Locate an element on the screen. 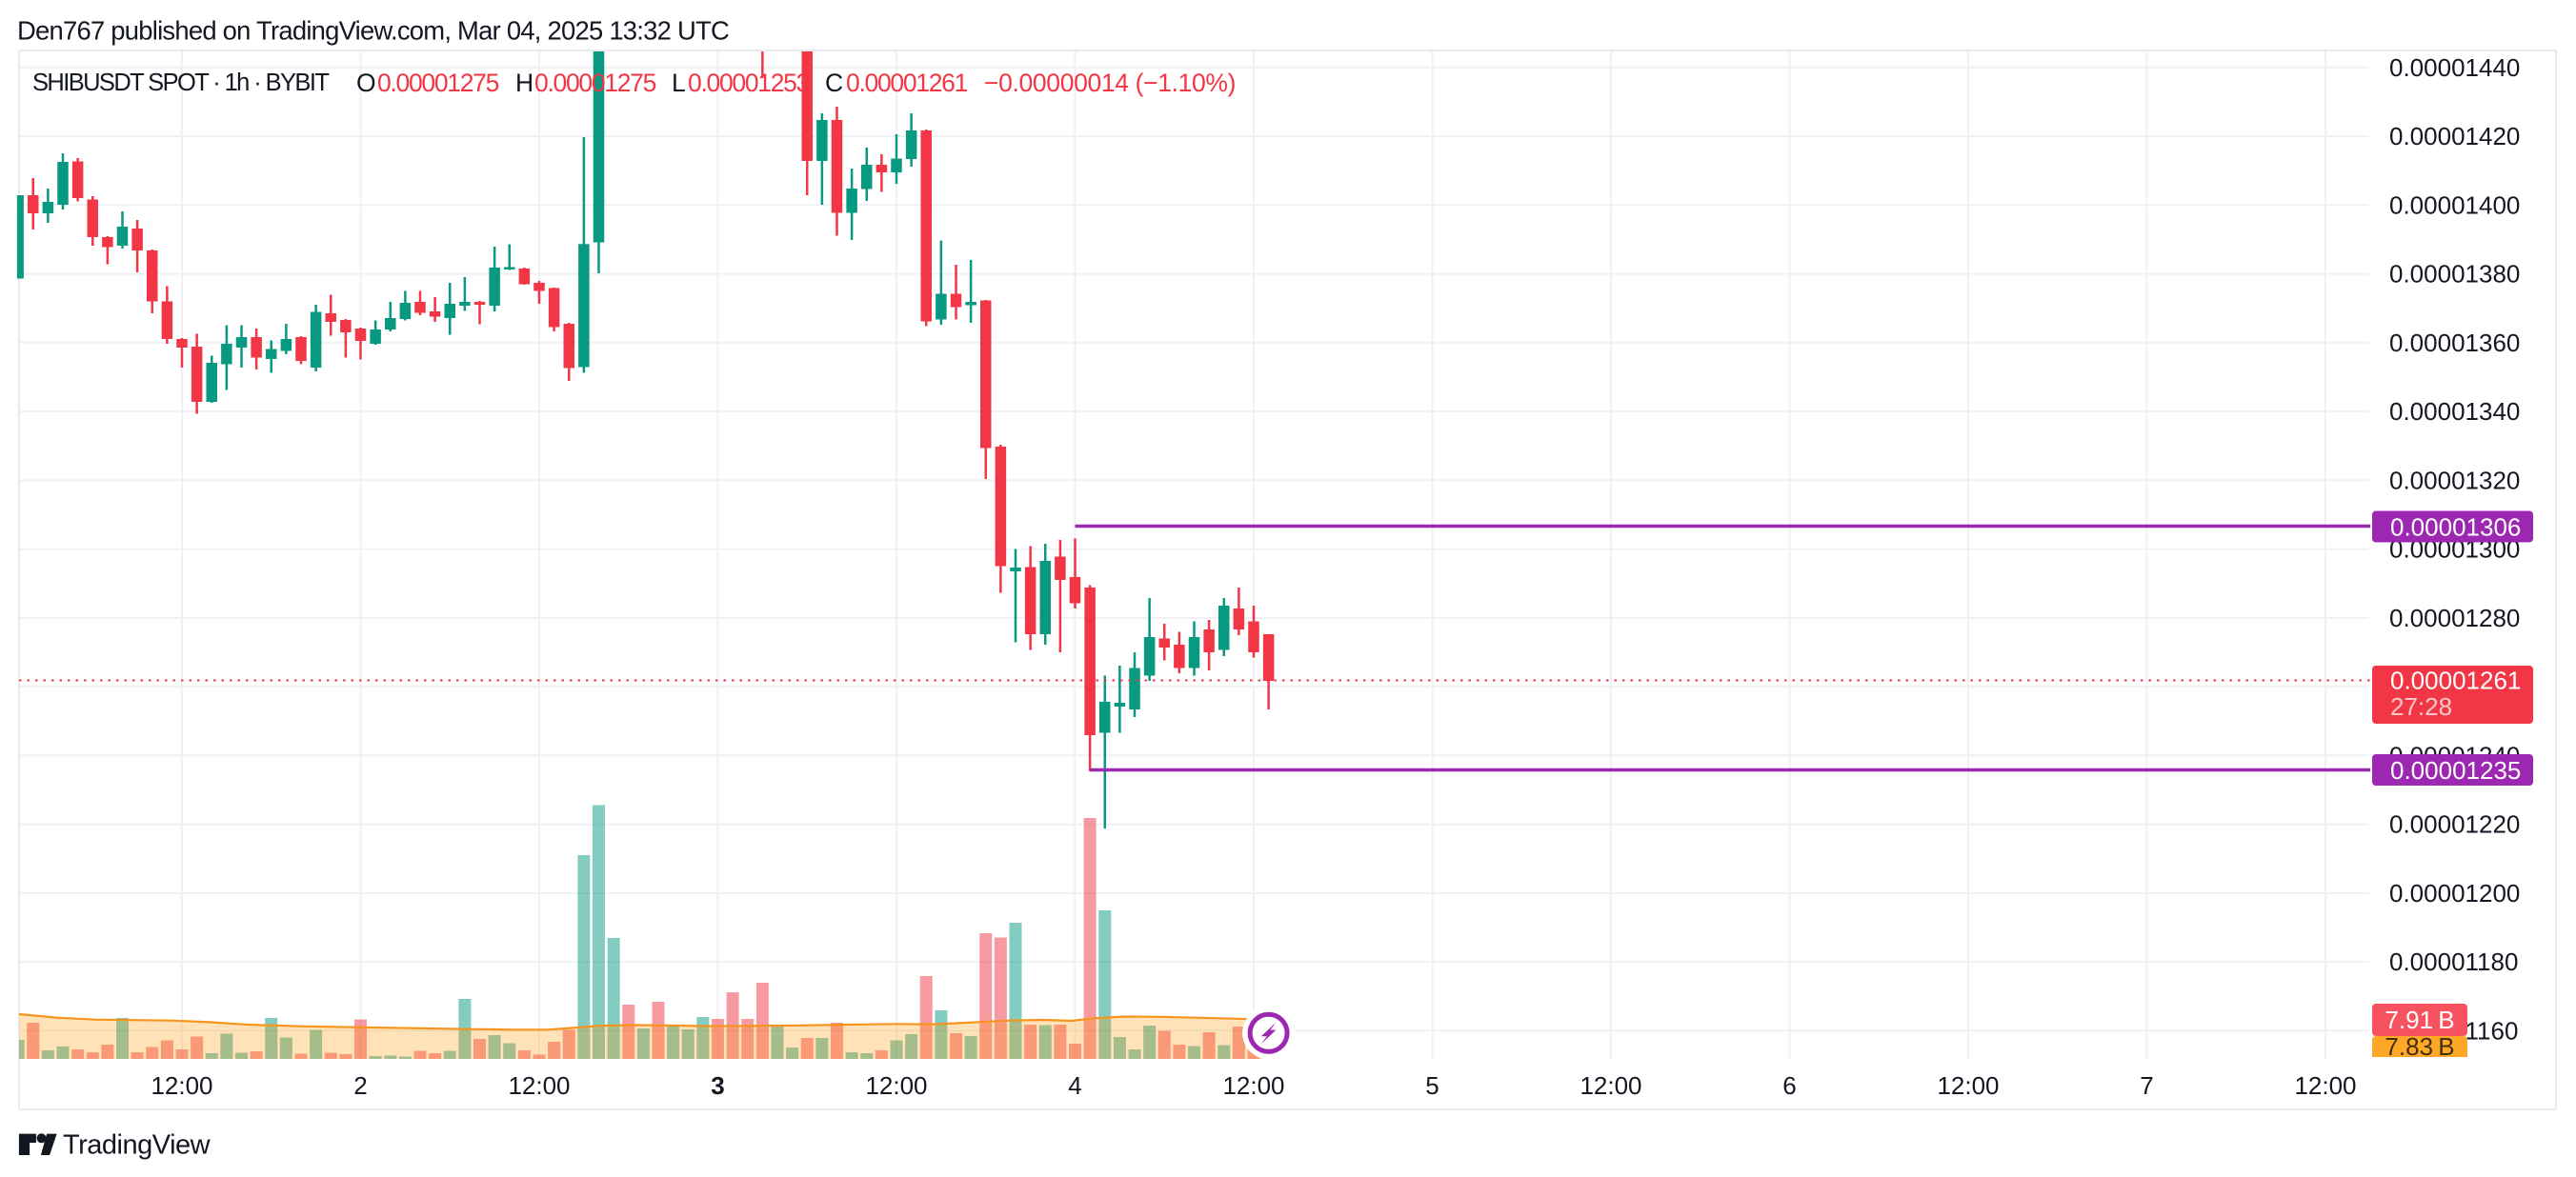 This screenshot has height=1177, width=2576. svg-text: 0.00001380 is located at coordinates (2454, 274).